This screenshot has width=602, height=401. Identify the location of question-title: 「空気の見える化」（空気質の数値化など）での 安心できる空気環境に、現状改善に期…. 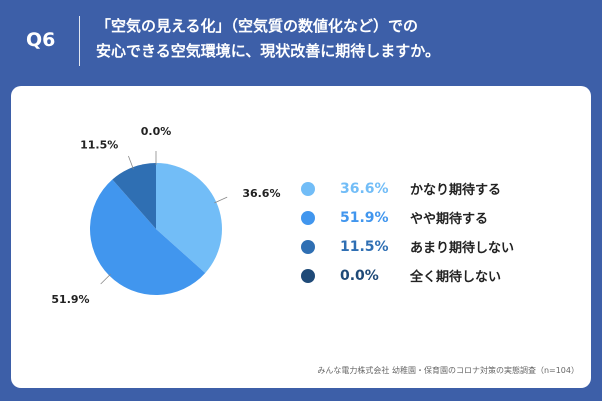
(341, 39).